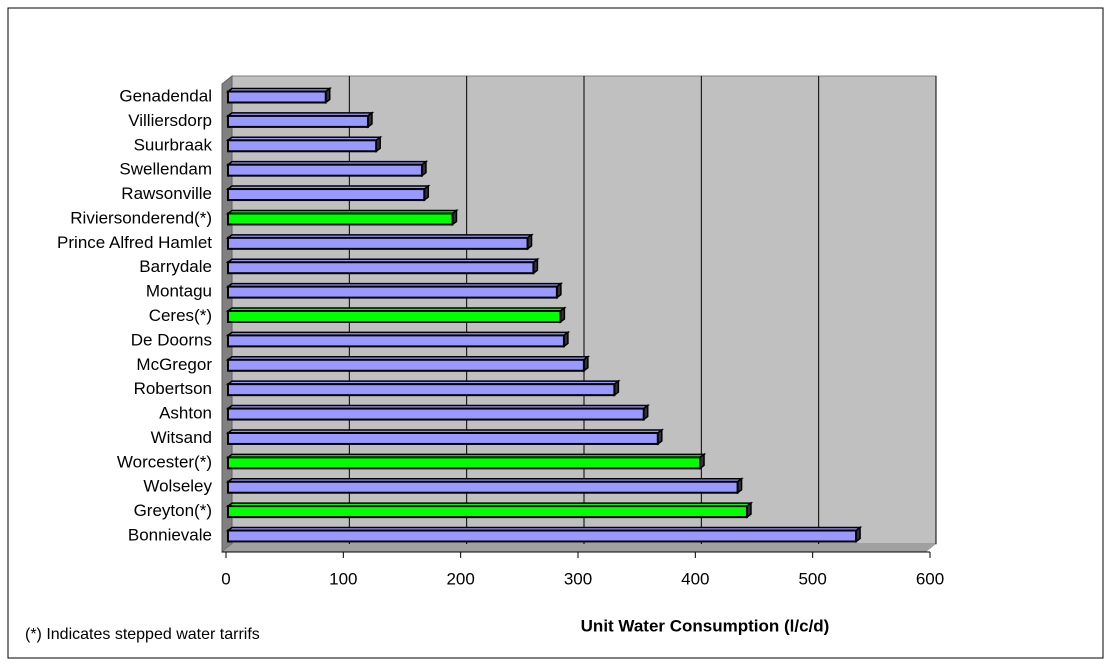 The image size is (1111, 666). I want to click on y-tick-label: Riviersonderend(*), so click(141, 217).